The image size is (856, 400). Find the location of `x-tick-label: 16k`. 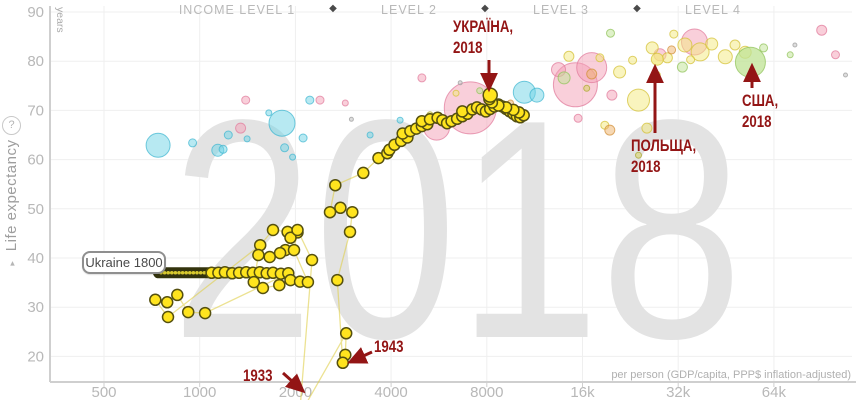

x-tick-label: 16k is located at coordinates (582, 392).